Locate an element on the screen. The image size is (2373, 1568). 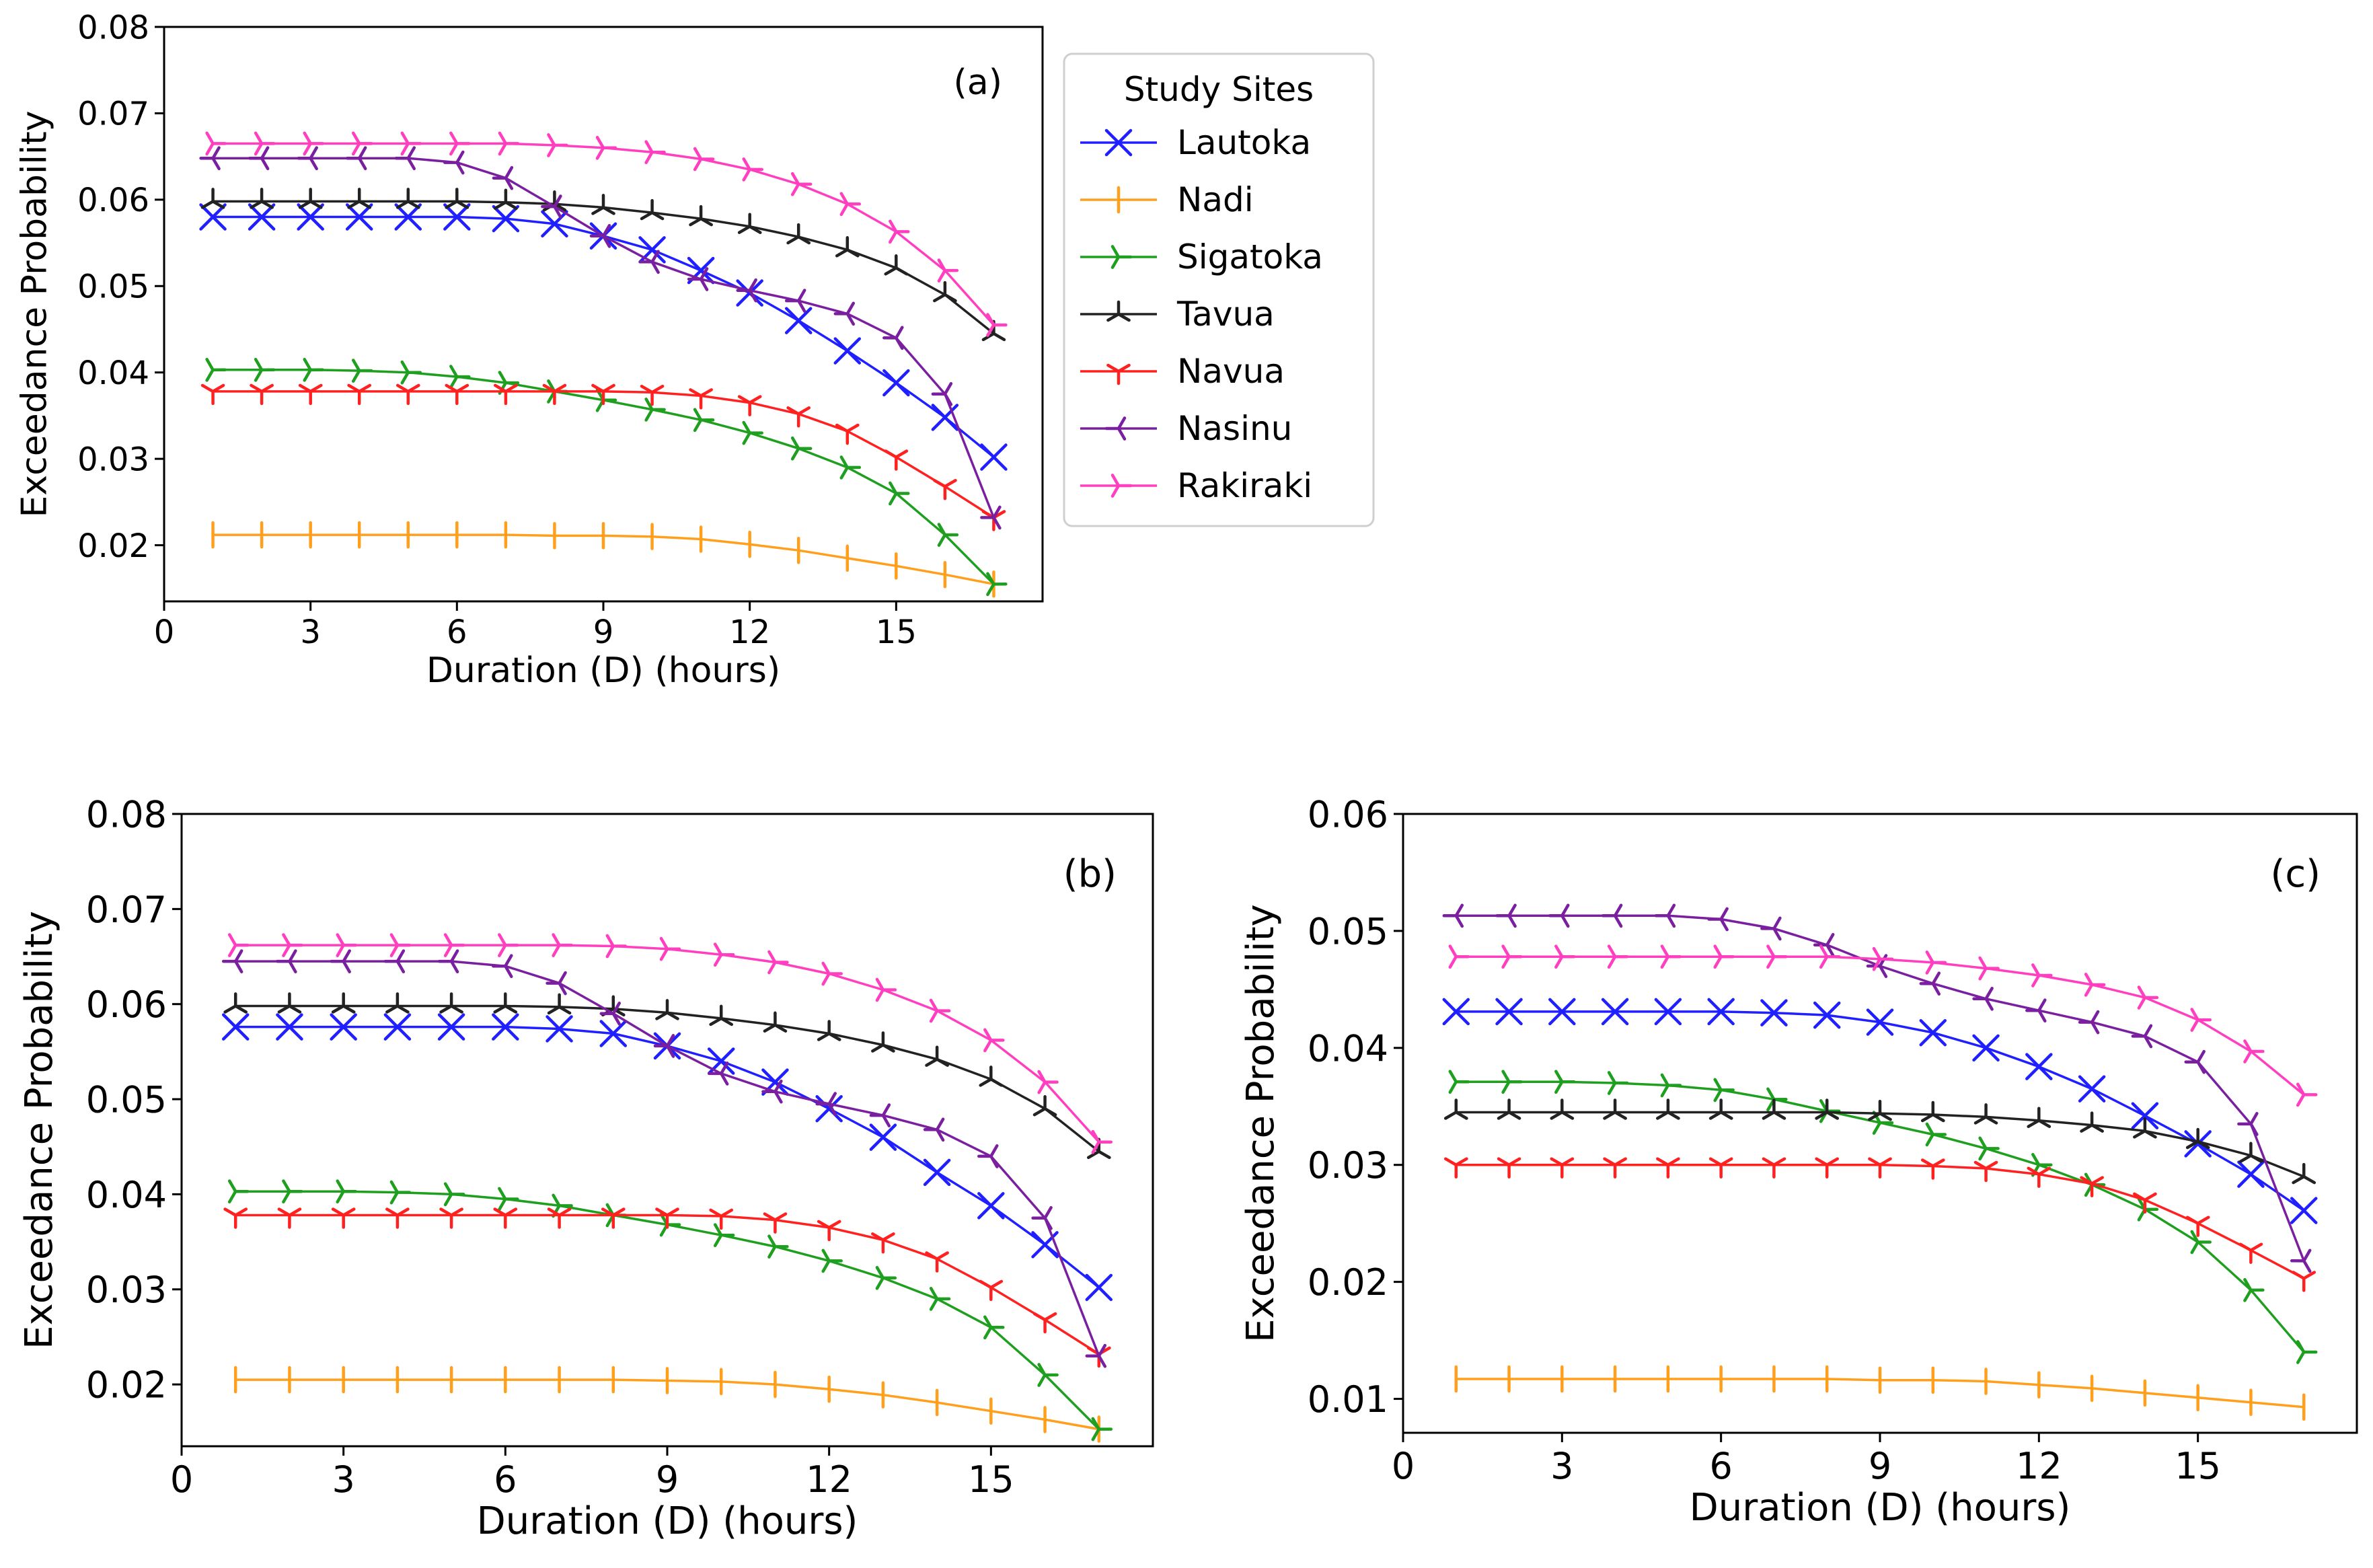
plot-area is located at coordinates (604, 314).